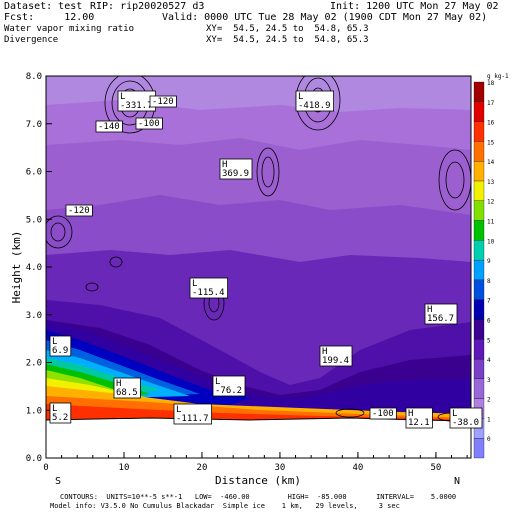 The width and height of the screenshot is (512, 512). Describe the element at coordinates (60, 418) in the screenshot. I see `high-low-text: 5.2` at that location.